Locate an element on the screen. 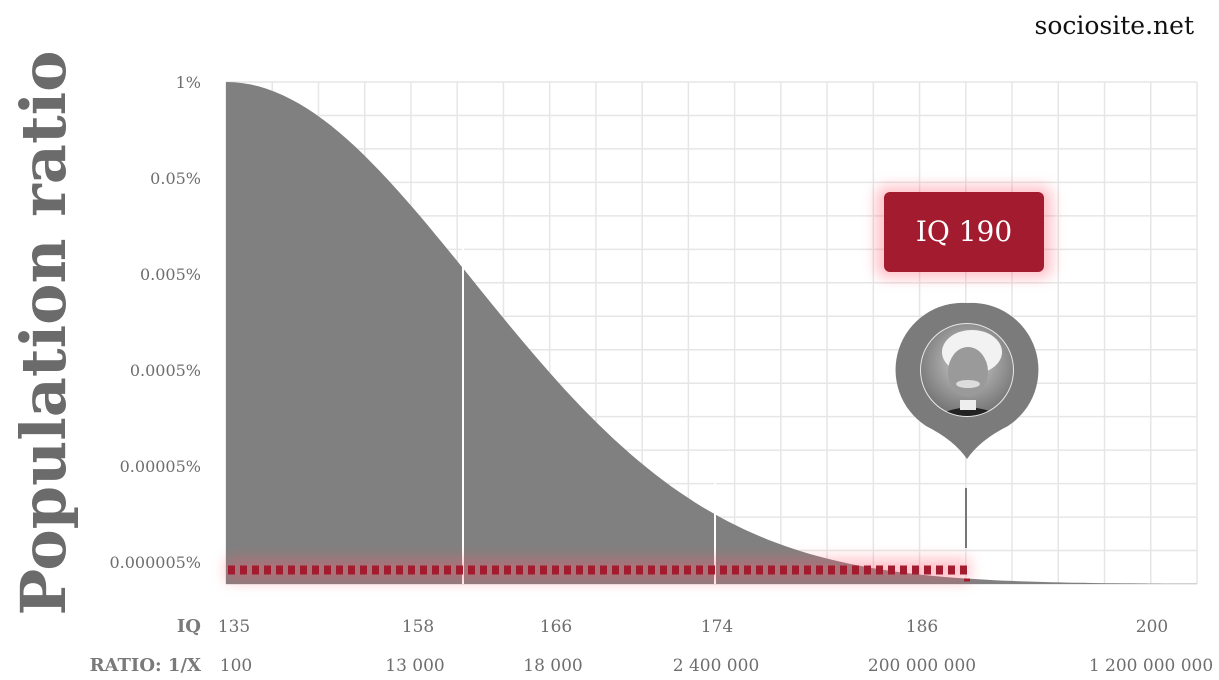  y-axis-label: Population ratio is located at coordinates (43, 332).